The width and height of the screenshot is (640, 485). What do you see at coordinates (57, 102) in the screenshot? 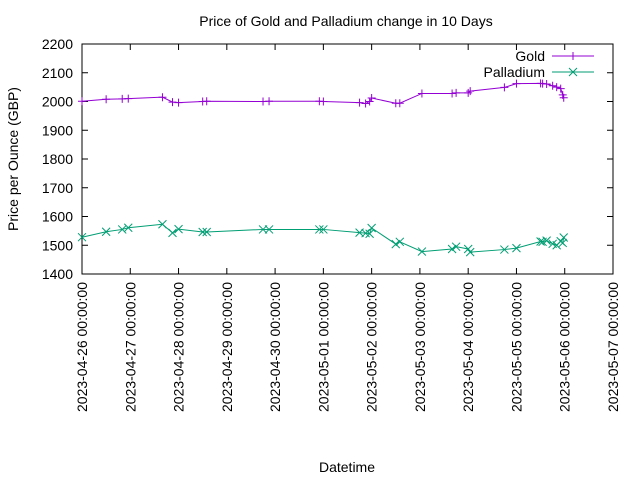
I see `y-tick-label: 2000` at bounding box center [57, 102].